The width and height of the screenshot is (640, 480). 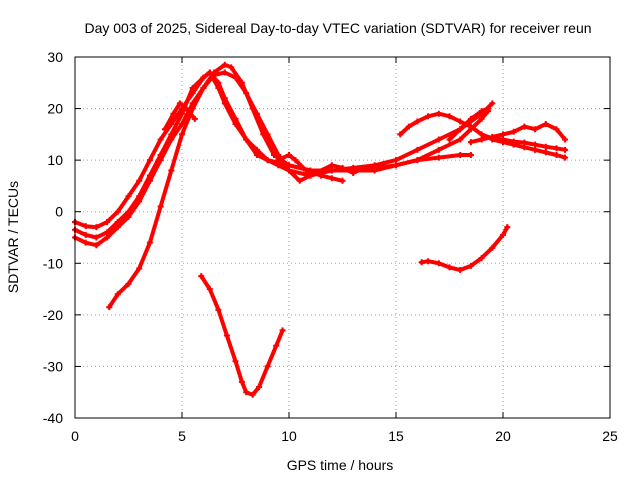 What do you see at coordinates (340, 465) in the screenshot?
I see `x-axis-label: GPS time / hours` at bounding box center [340, 465].